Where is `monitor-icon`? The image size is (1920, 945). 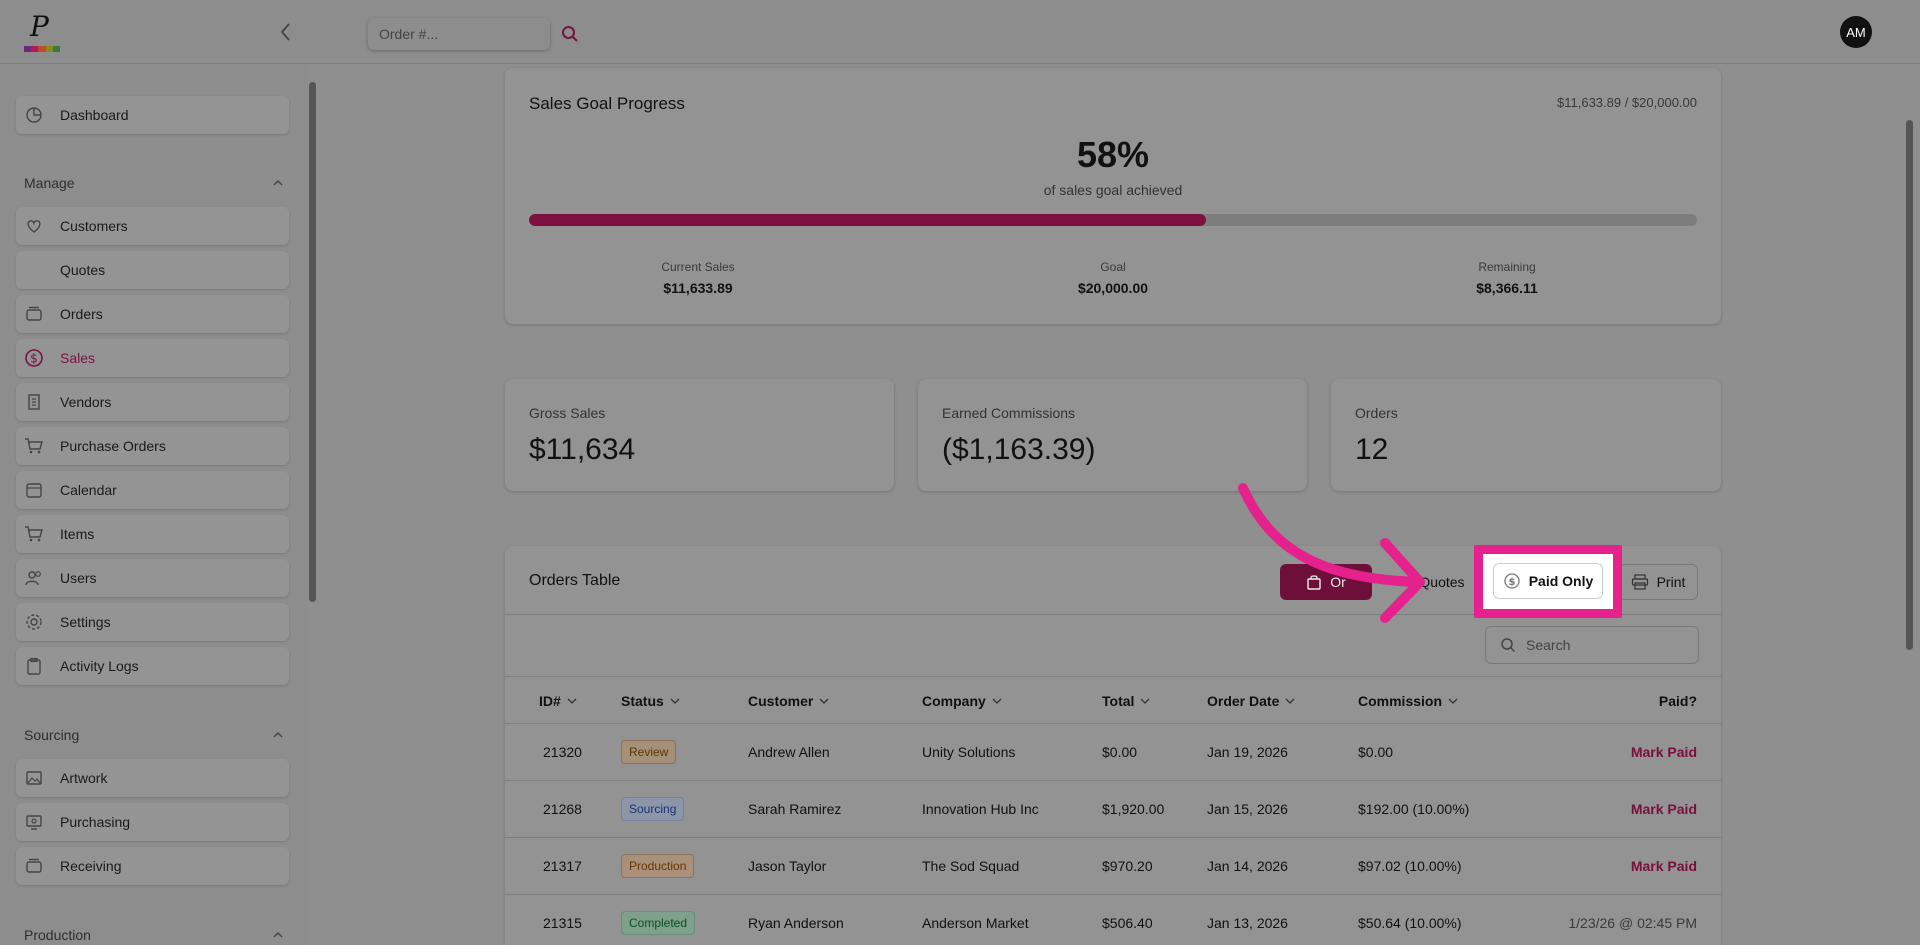
monitor-icon is located at coordinates (34, 822).